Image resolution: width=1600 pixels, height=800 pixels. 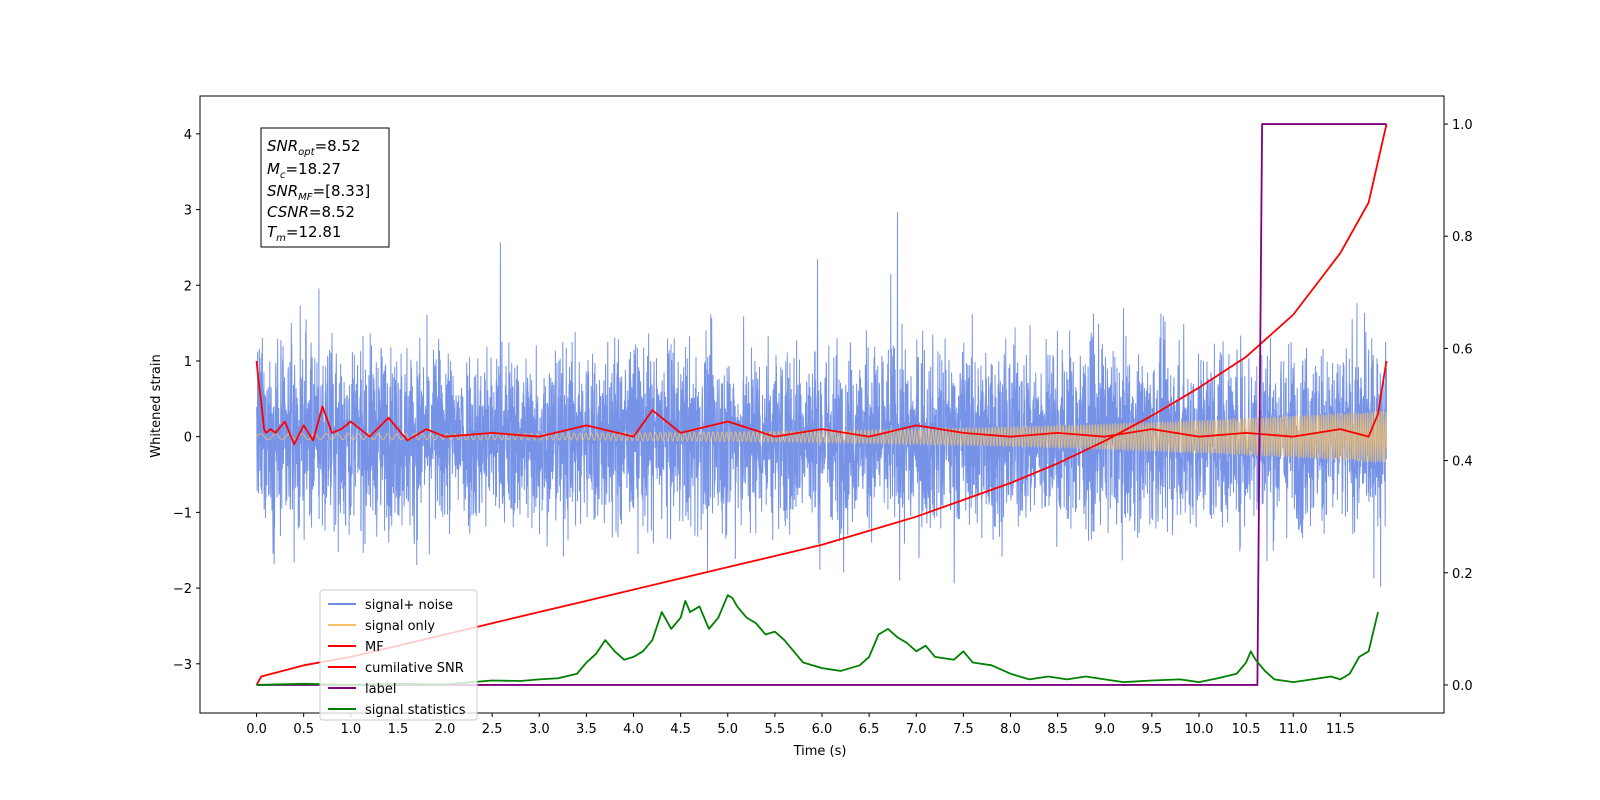 I want to click on y2-axis: 0.0 0.2 0.4 0.6 0.8 1.0, so click(x=1458, y=406).